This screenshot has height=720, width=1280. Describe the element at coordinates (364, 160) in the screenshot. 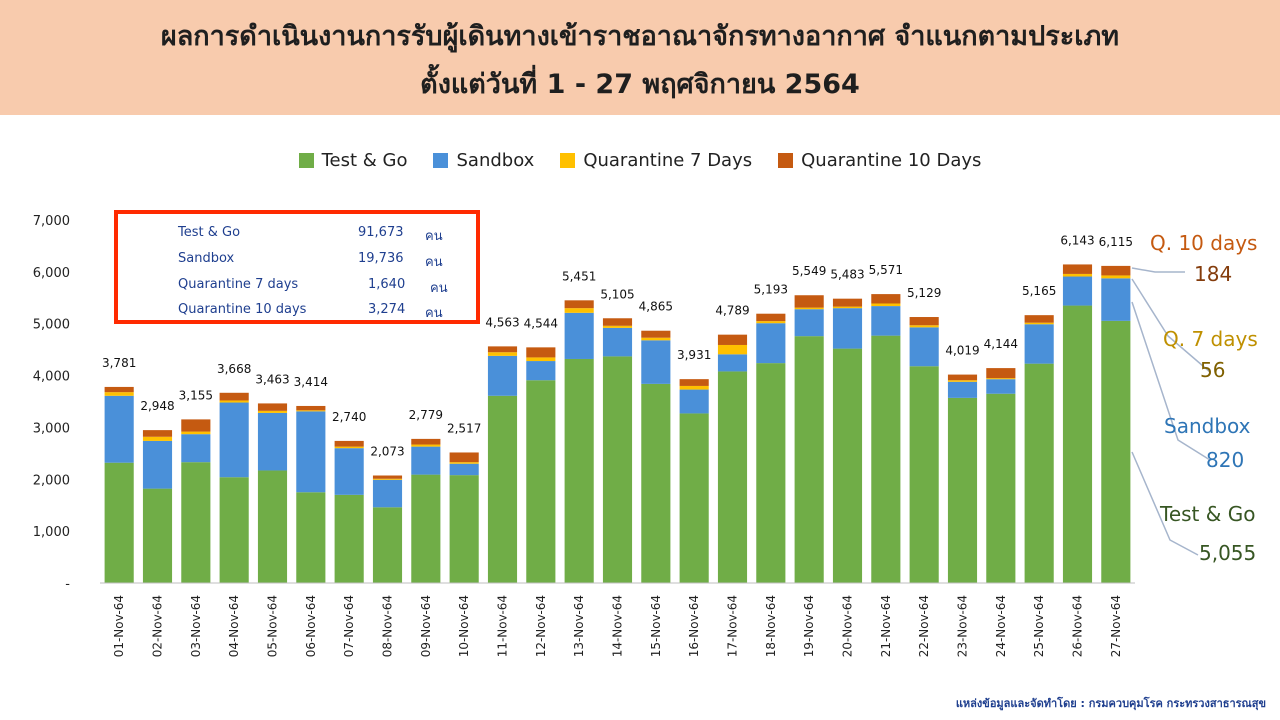

I see `legend-label: Test & Go` at that location.